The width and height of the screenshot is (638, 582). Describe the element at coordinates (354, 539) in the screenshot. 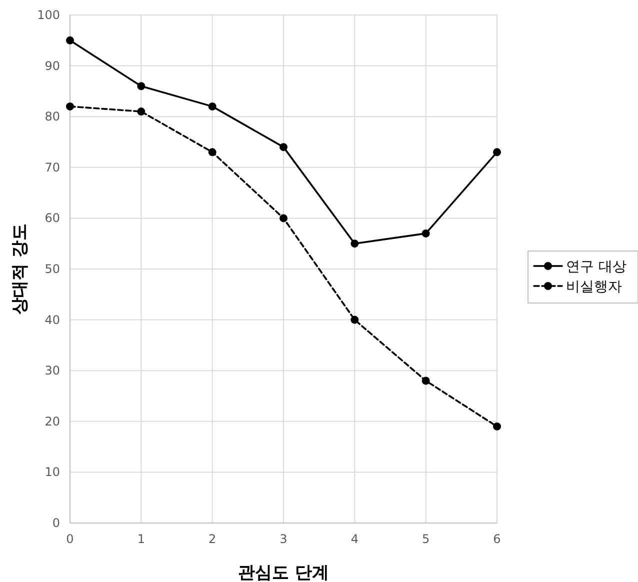

I see `x-tick-label: 4` at that location.